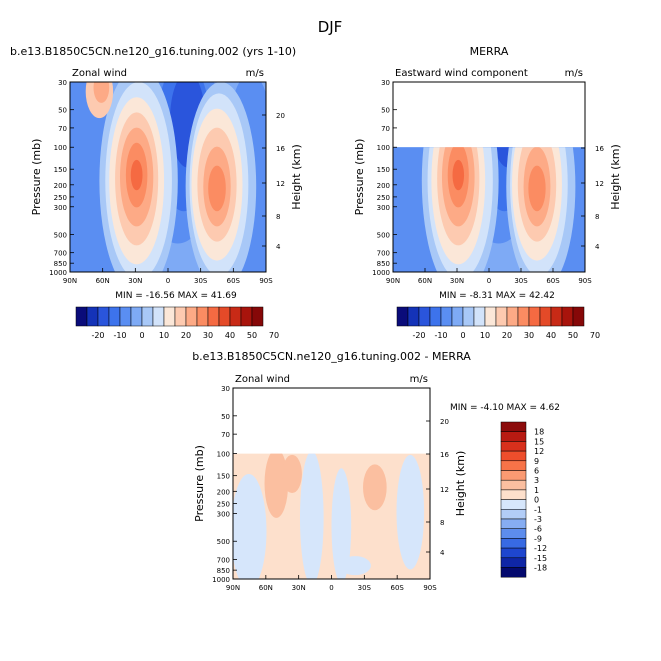 The image size is (661, 661). I want to click on min-max-label: MIN = -16.56 MAX = 41.69, so click(176, 296).